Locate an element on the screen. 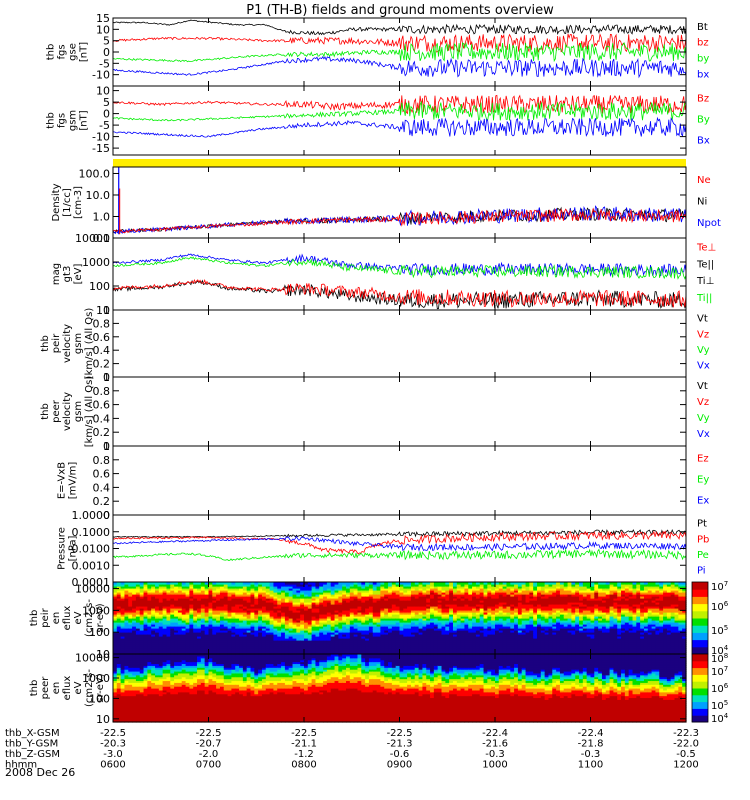 The image size is (750, 800). y-axis-label: Density[1/cc][cm-3] is located at coordinates (67, 202).